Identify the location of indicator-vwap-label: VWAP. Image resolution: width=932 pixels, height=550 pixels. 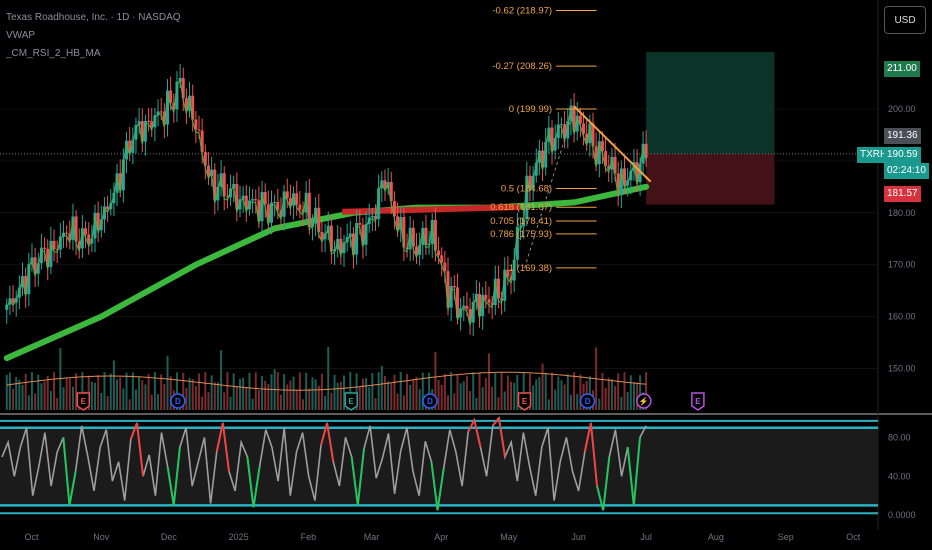
(21, 35).